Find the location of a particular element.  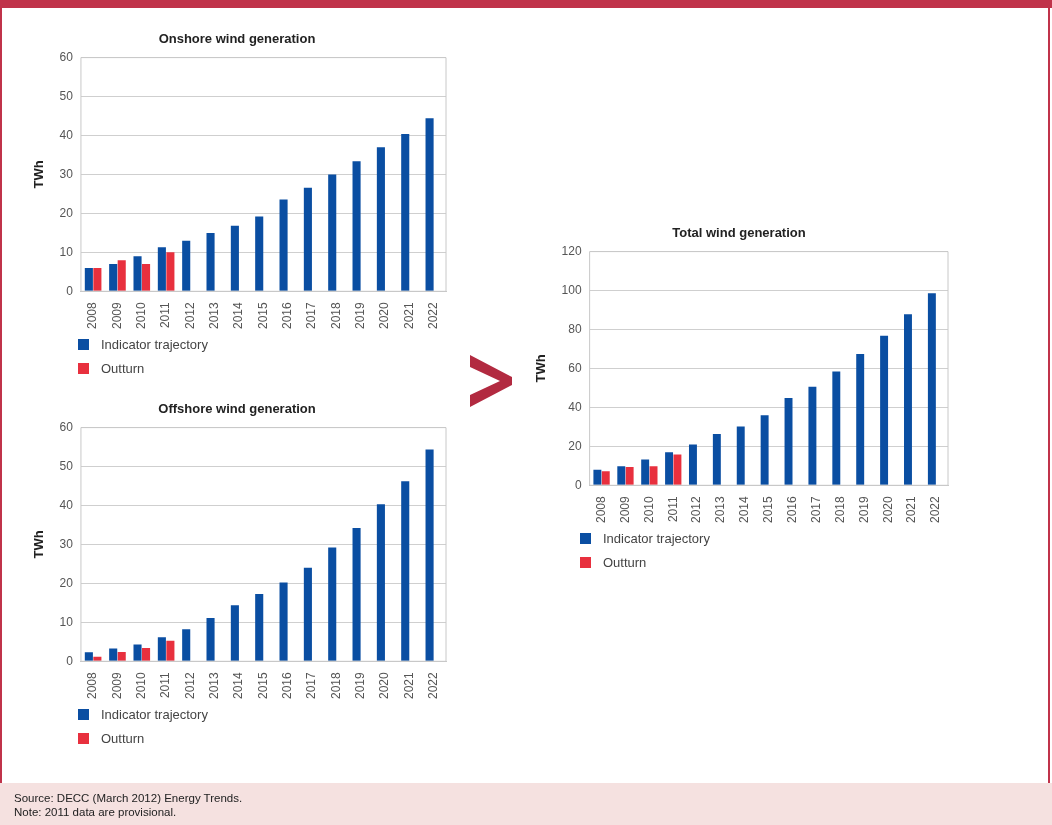

y-tick-label: 30 is located at coordinates (66, 173).